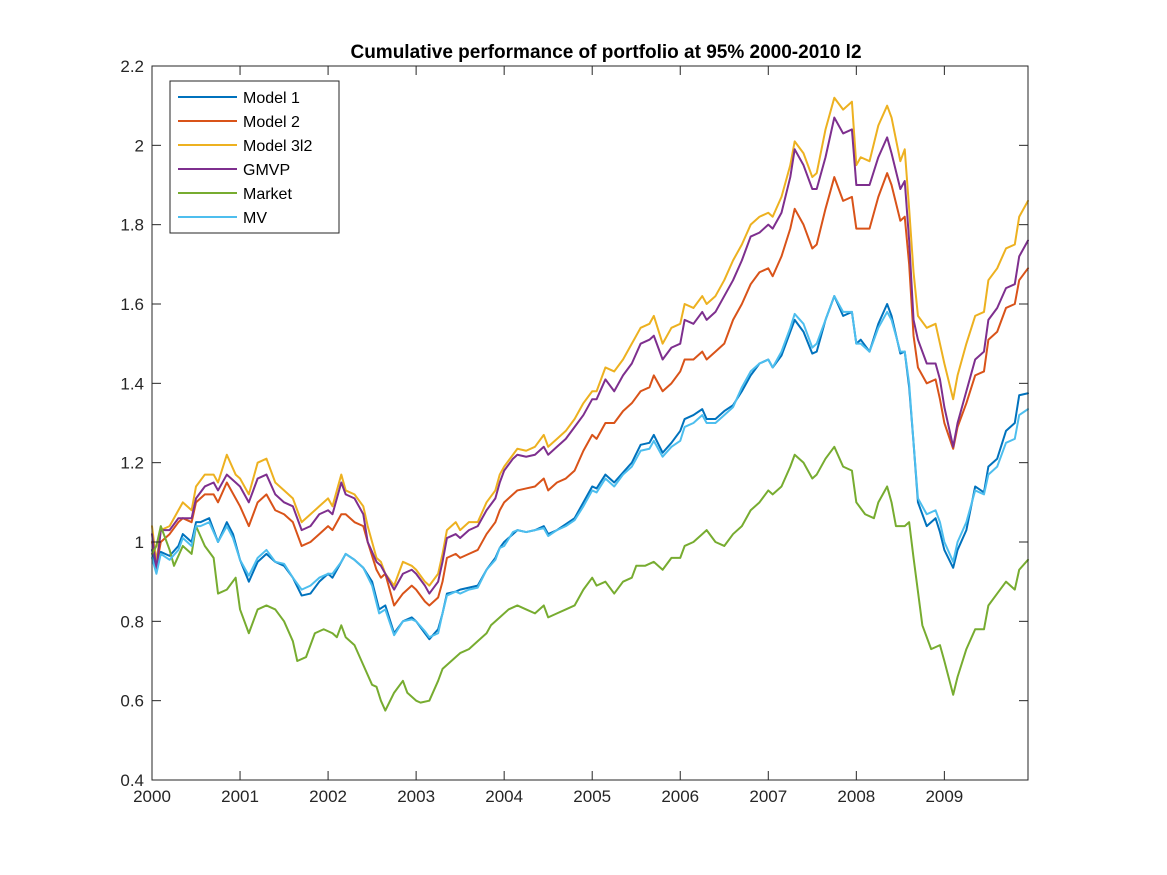  I want to click on legend-label: MV, so click(255, 218).